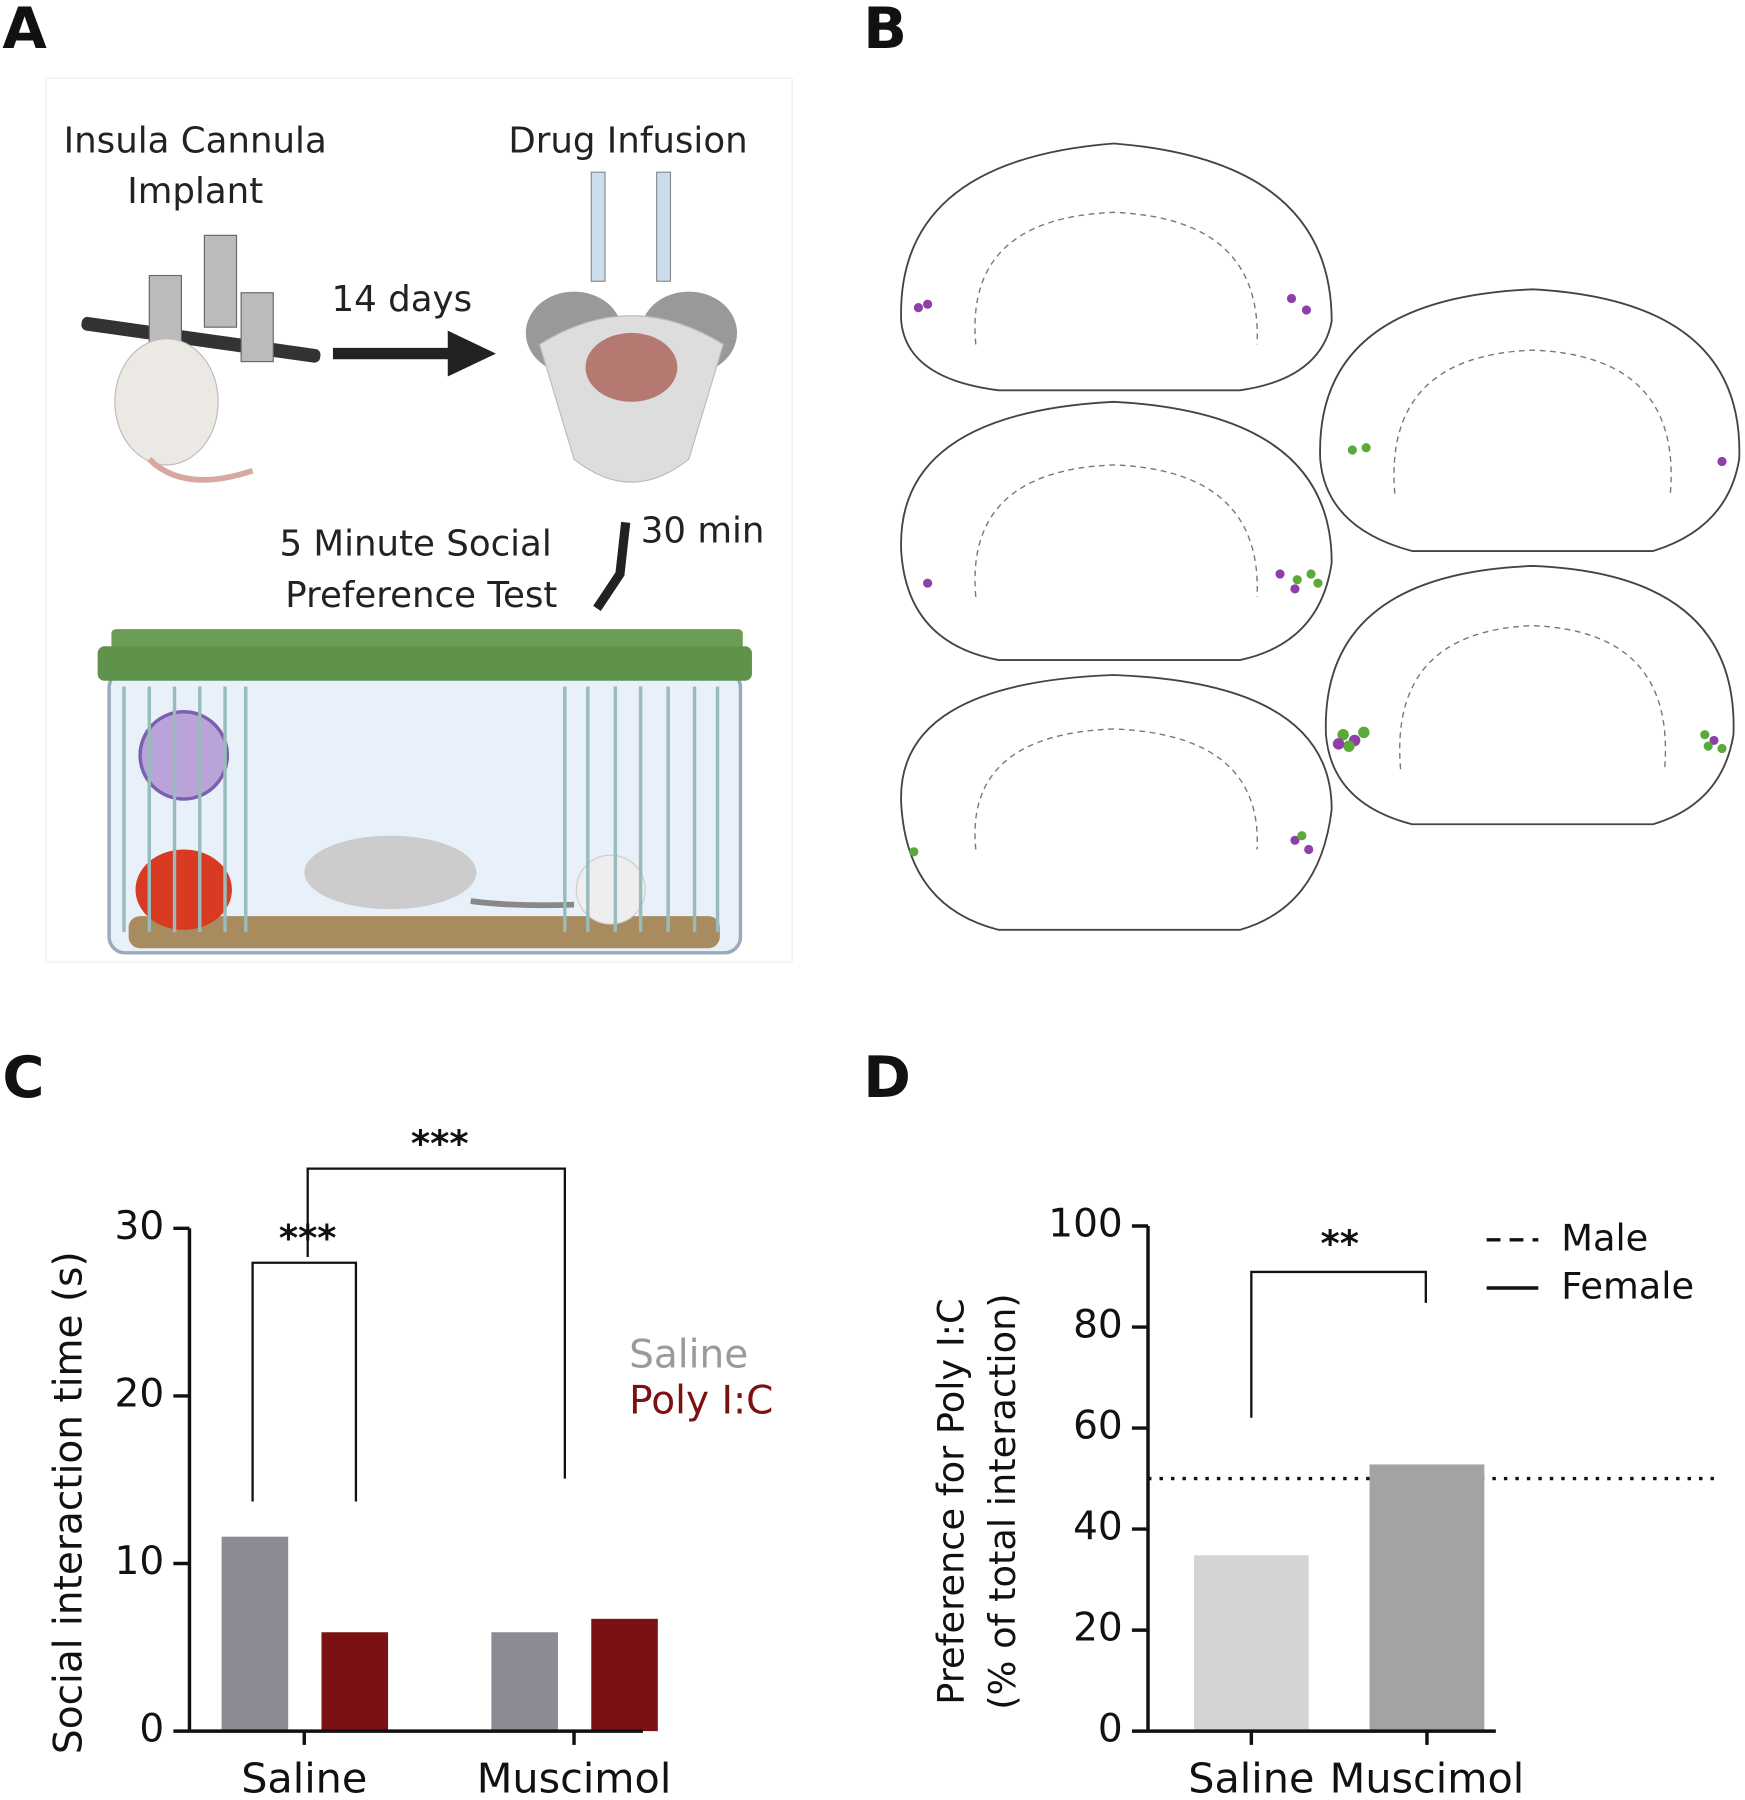 This screenshot has width=1745, height=1800. What do you see at coordinates (69, 1502) in the screenshot?
I see `y-axis-label: Social interaction time (s)` at bounding box center [69, 1502].